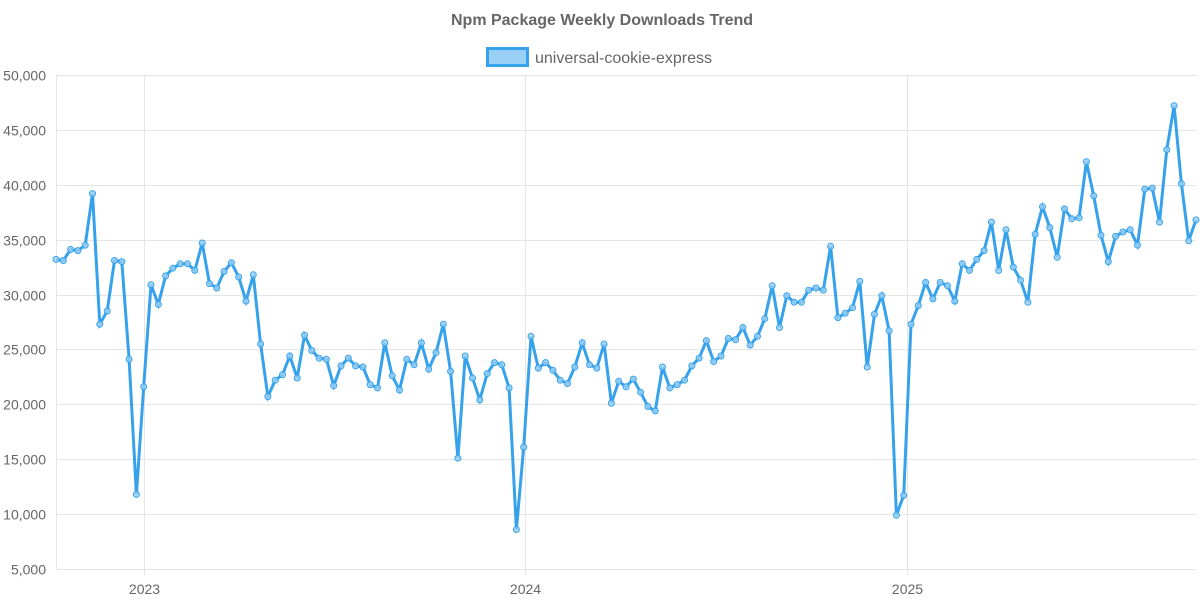 This screenshot has width=1200, height=600. Describe the element at coordinates (623, 58) in the screenshot. I see `legend-label: universal-cookie-express` at that location.